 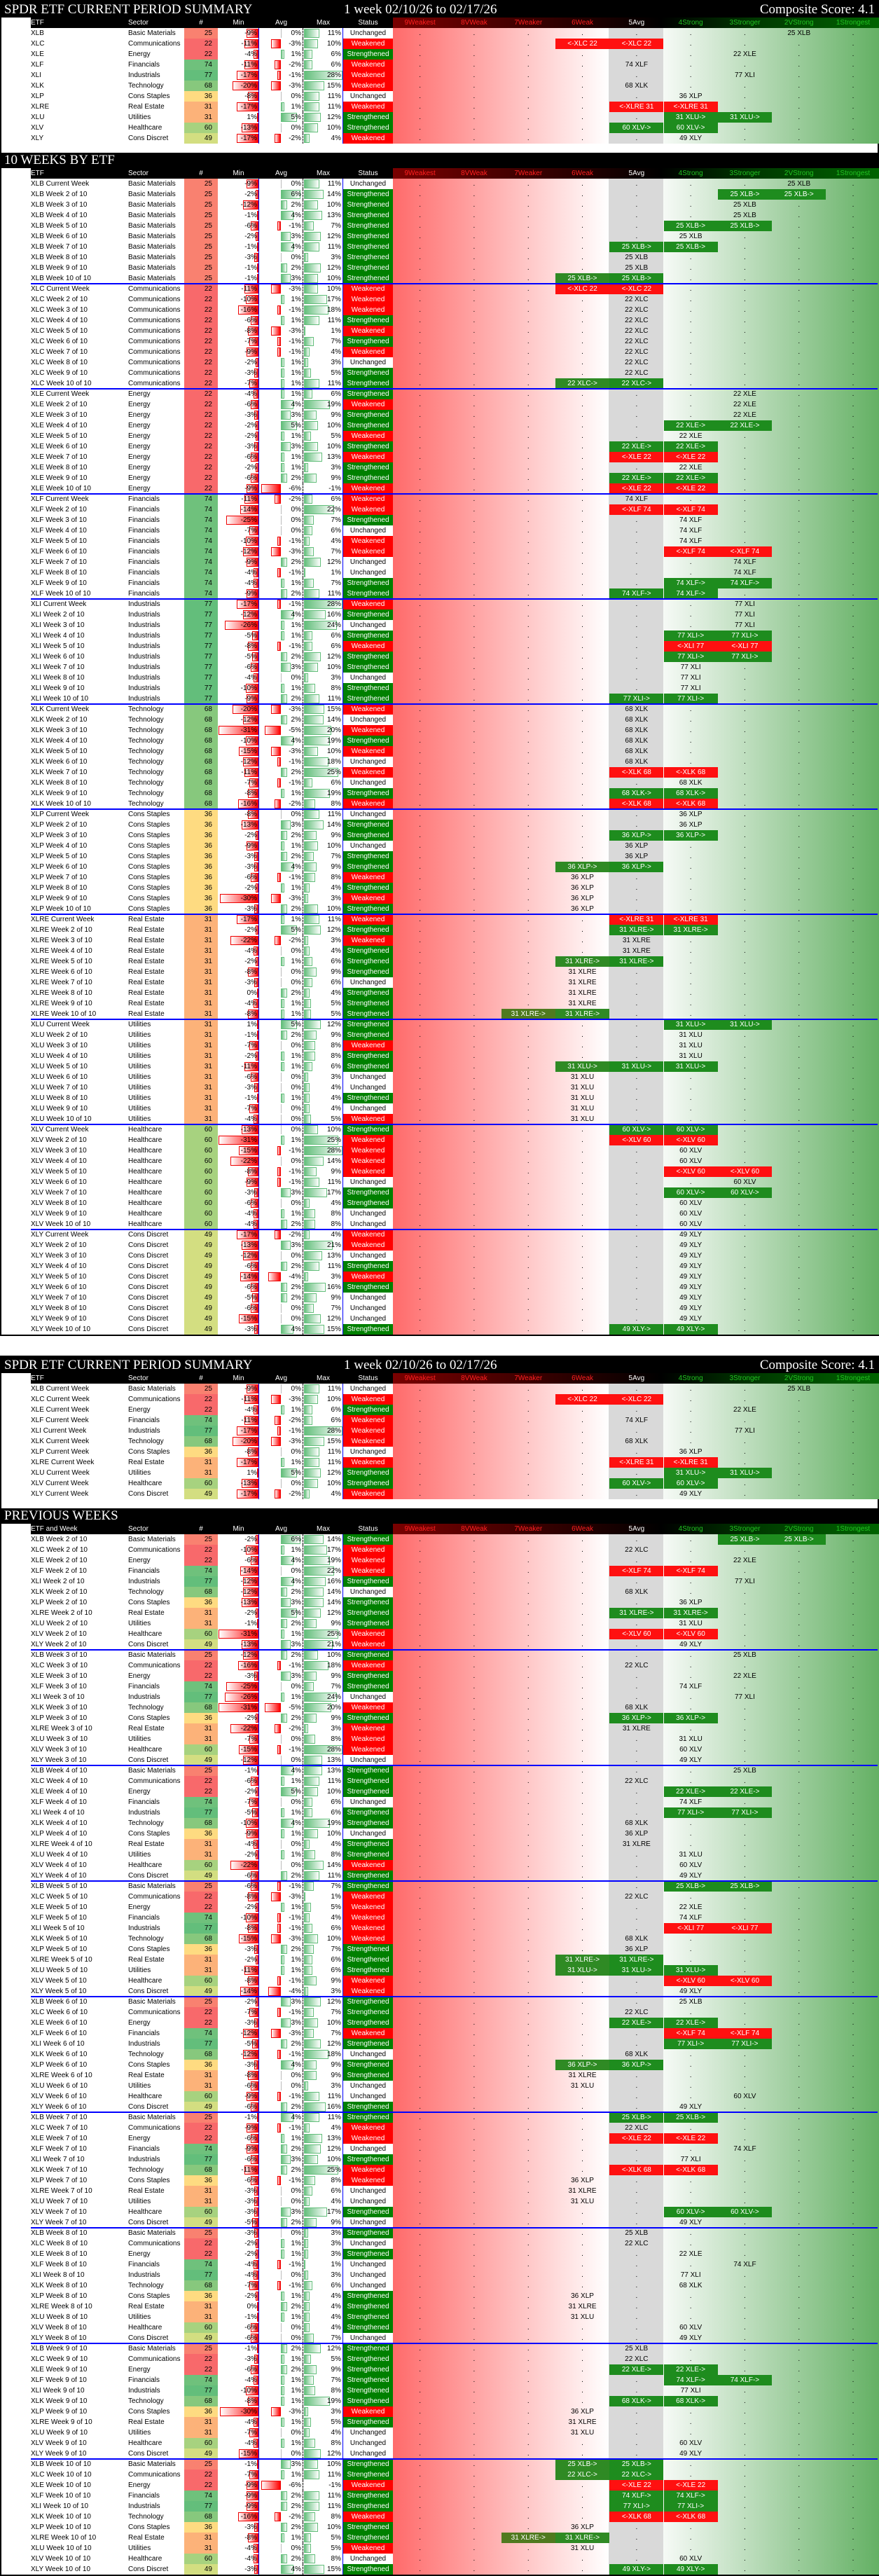 I want to click on count-cell: 36, so click(x=201, y=2180).